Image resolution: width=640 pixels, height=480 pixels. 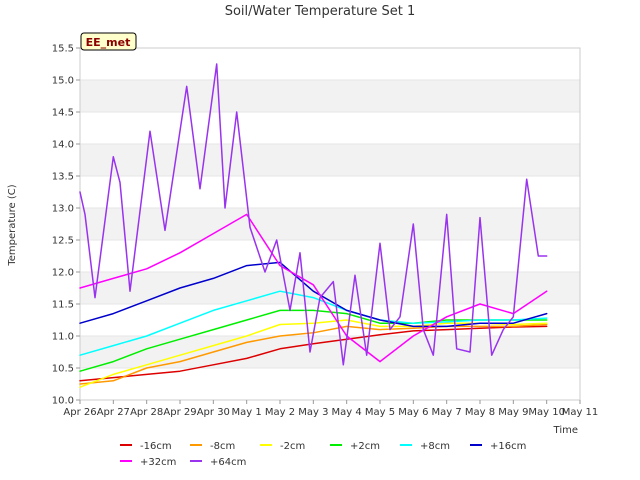 What do you see at coordinates (313, 412) in the screenshot?
I see `x-tick-label: May 3` at bounding box center [313, 412].